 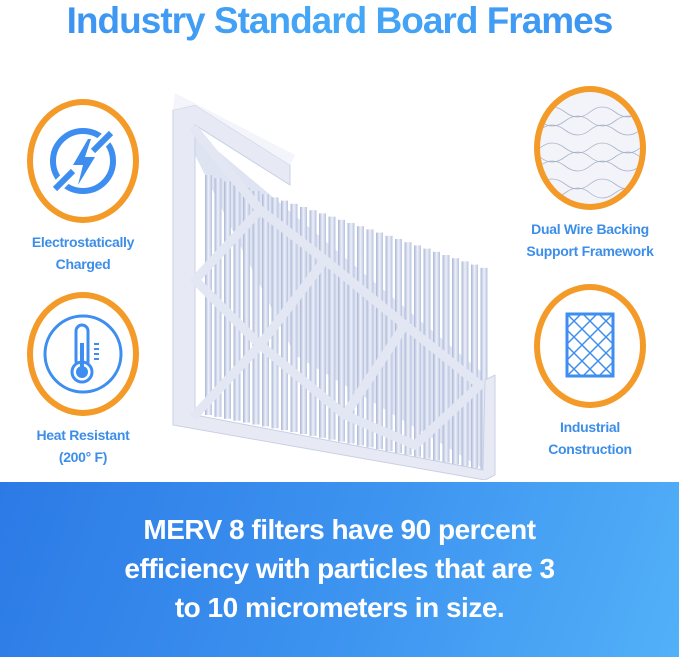 I want to click on feature-label: Construction, so click(x=590, y=449).